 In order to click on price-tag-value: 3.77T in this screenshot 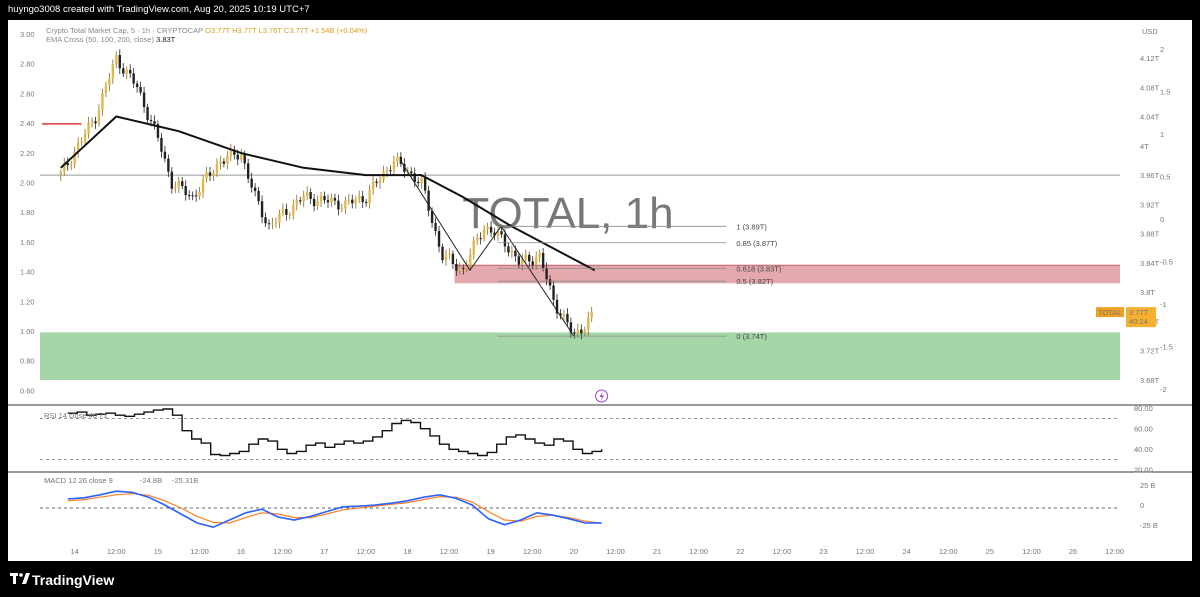, I will do `click(1139, 312)`.